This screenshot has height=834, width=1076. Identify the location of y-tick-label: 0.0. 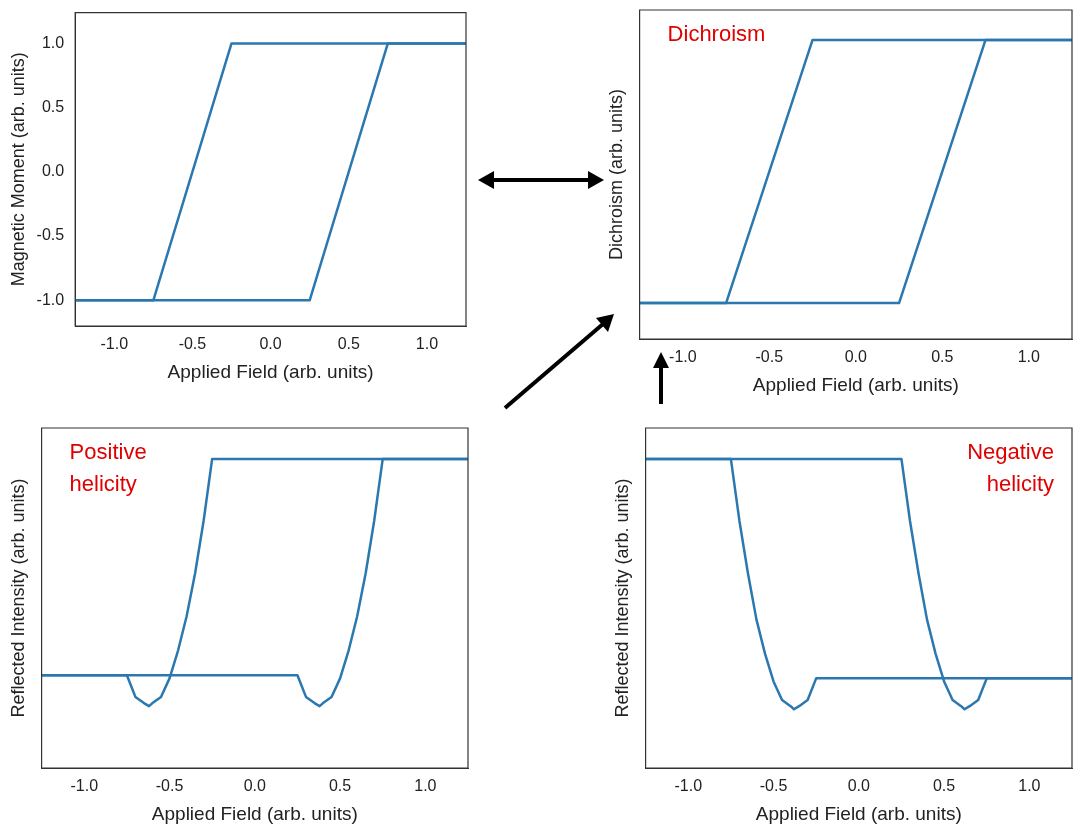
(53, 171).